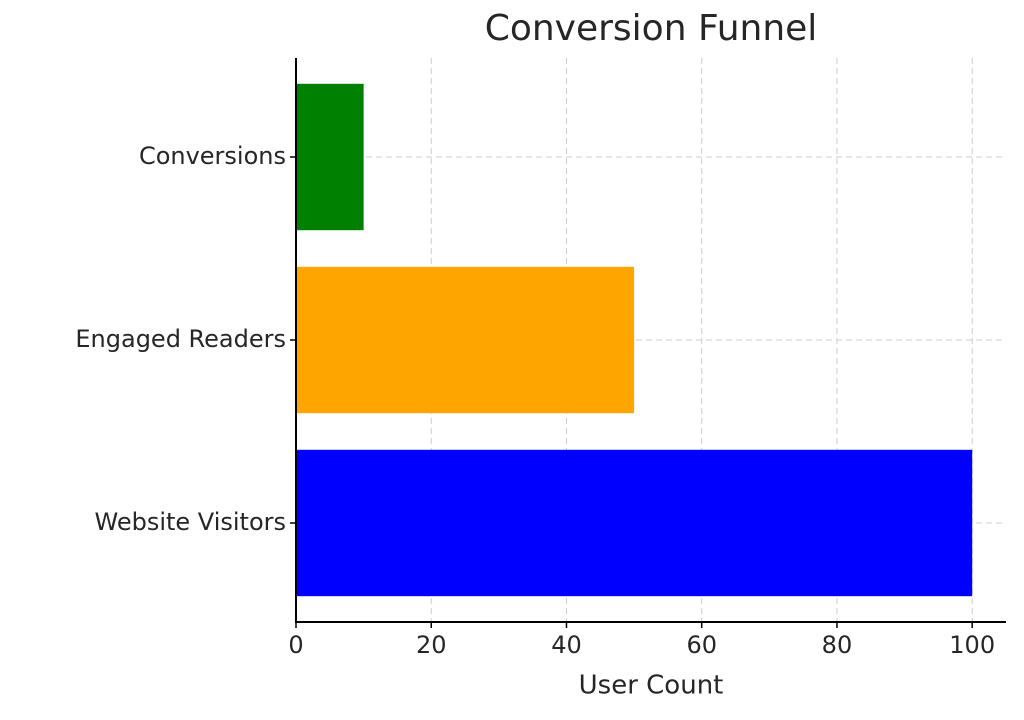 This screenshot has width=1024, height=720. What do you see at coordinates (191, 522) in the screenshot?
I see `y-tick-label: Website Visitors` at bounding box center [191, 522].